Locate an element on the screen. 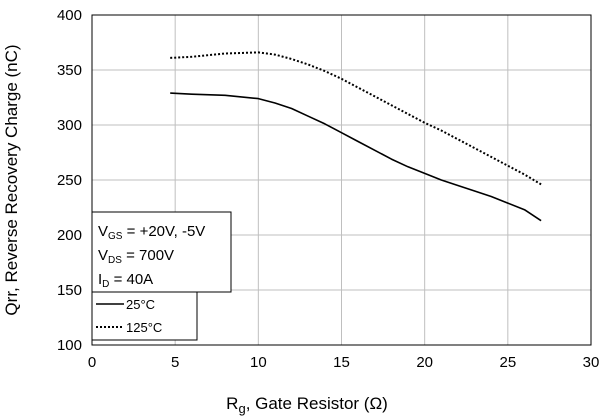  y-axis-label: Qrr, Reverse Recovery Charge (nC) is located at coordinates (11, 179).